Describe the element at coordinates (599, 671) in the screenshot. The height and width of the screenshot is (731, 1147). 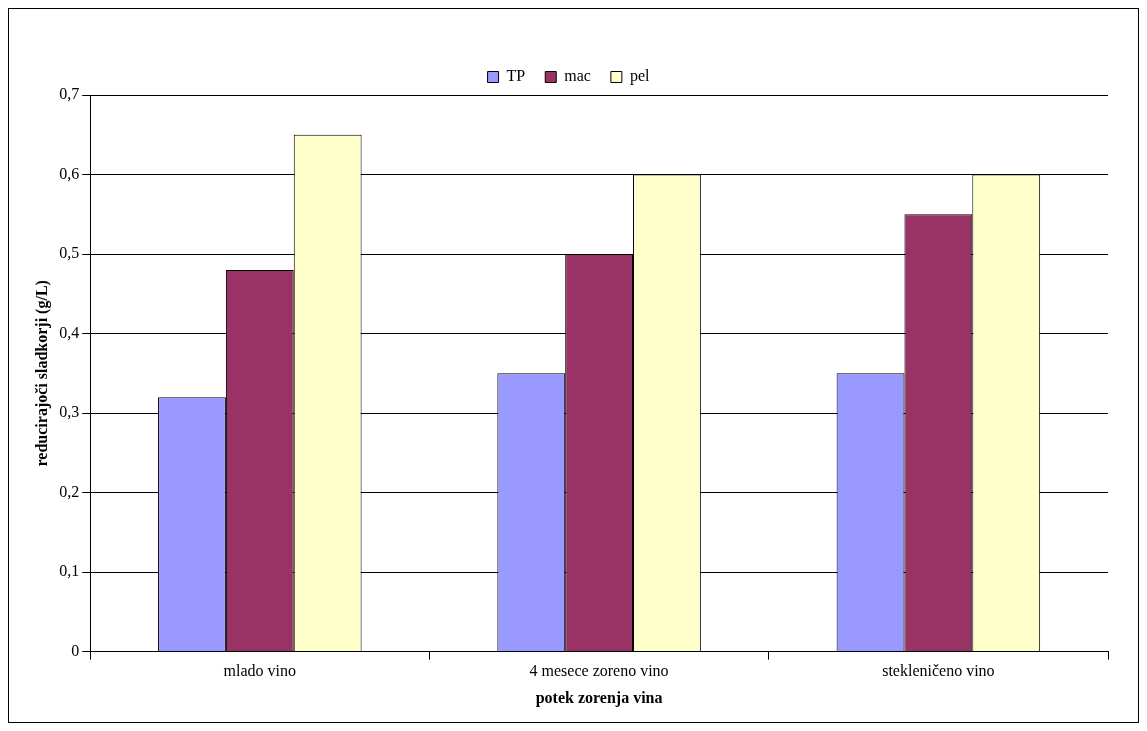
I see `x-tick-label: 4 mesece zoreno vino` at that location.